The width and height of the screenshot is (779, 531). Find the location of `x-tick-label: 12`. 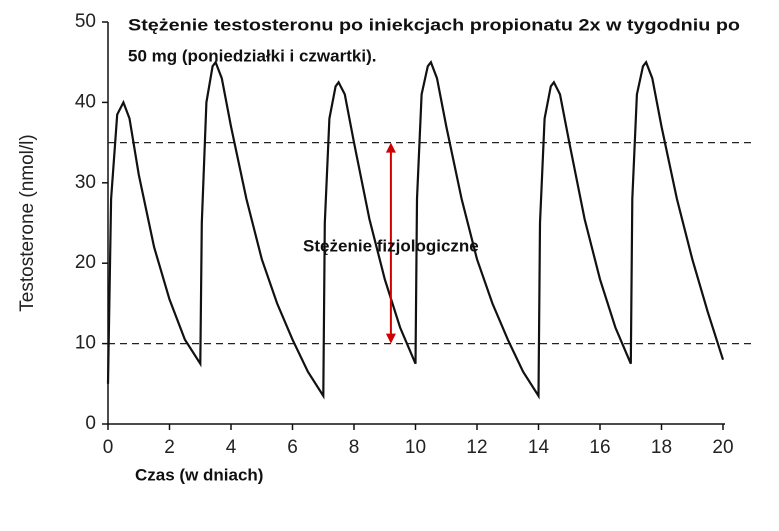

x-tick-label: 12 is located at coordinates (476, 447).